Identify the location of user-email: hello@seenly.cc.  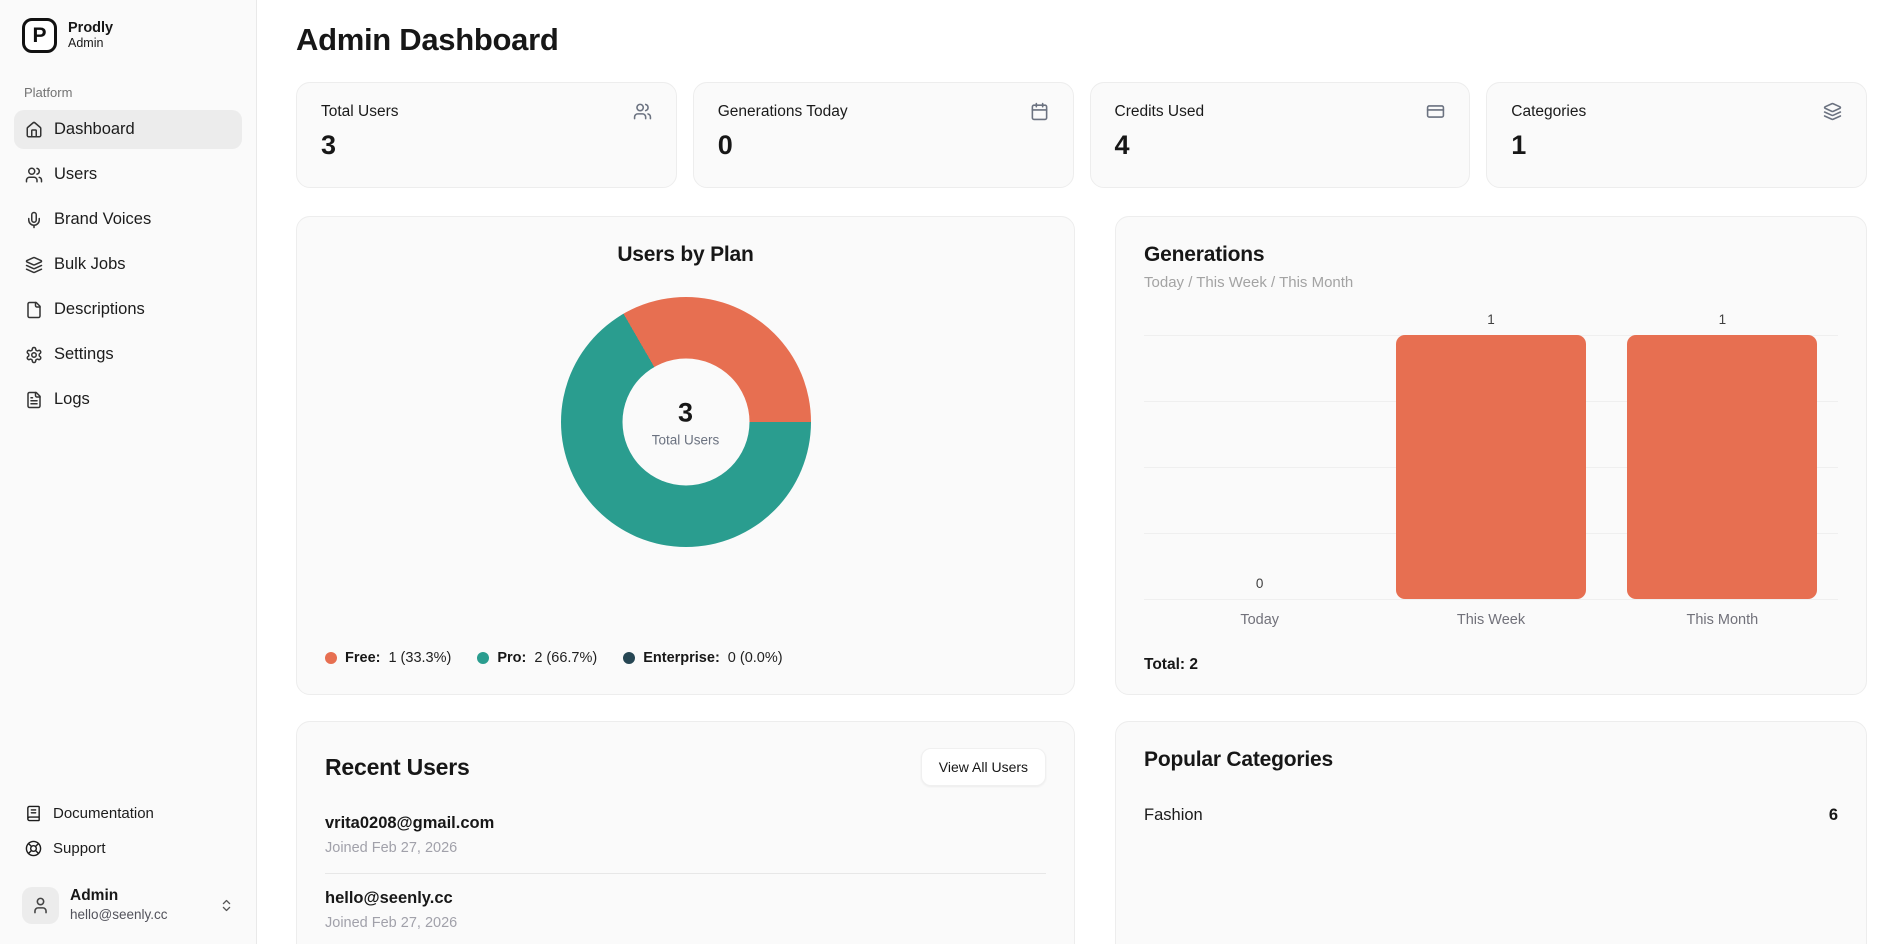
(119, 915).